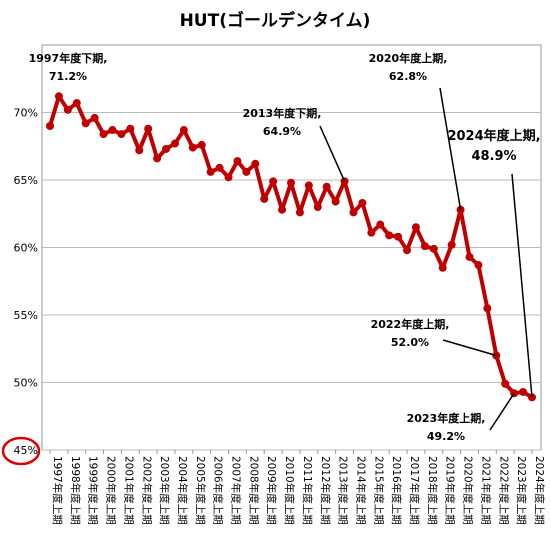  I want to click on annotation: 2020年度上期,, so click(408, 58).